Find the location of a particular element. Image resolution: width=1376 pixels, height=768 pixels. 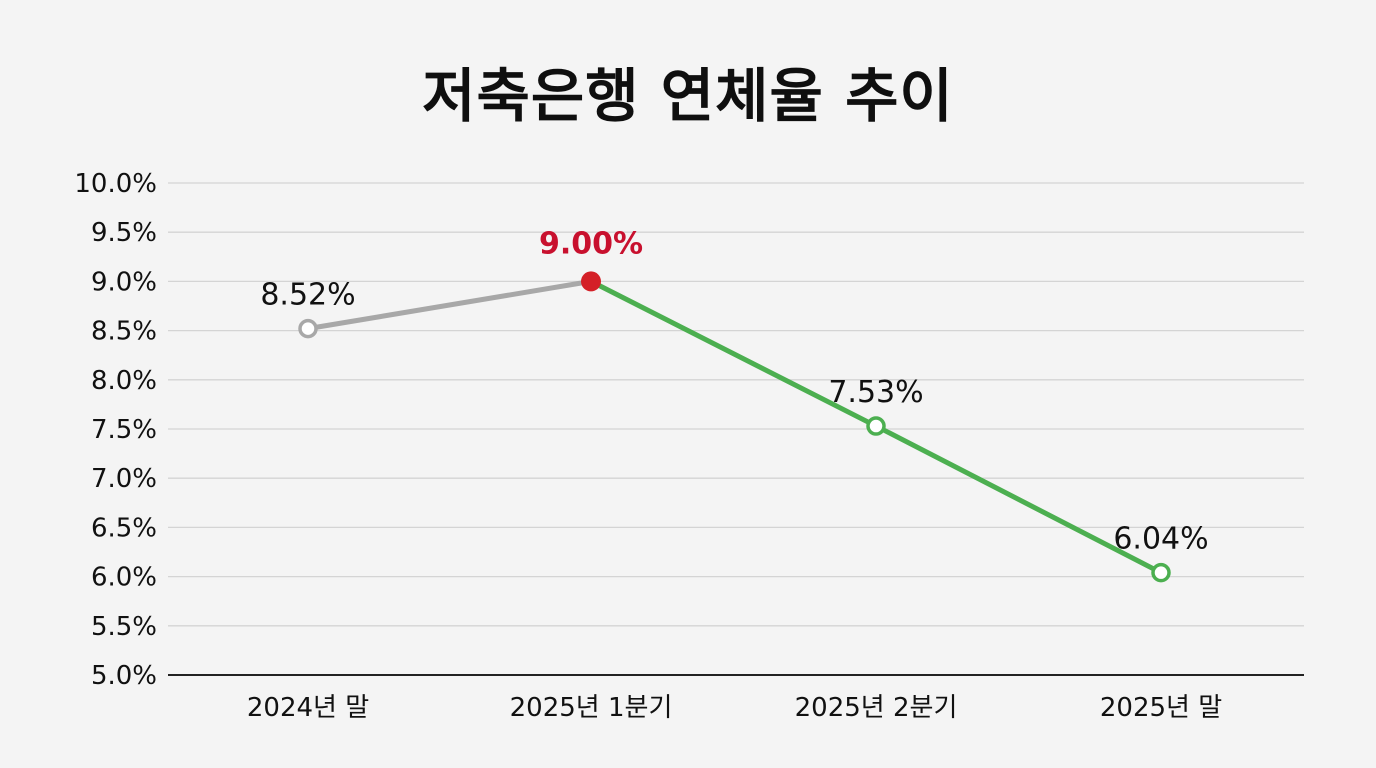

data-label: 7.53% is located at coordinates (875, 392).